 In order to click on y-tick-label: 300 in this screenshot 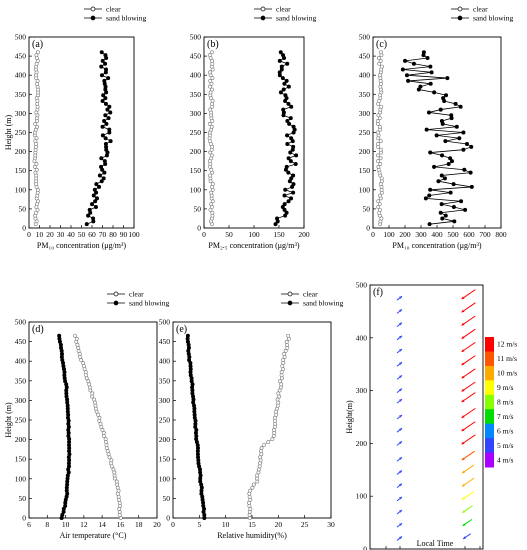, I will do `click(21, 400)`.